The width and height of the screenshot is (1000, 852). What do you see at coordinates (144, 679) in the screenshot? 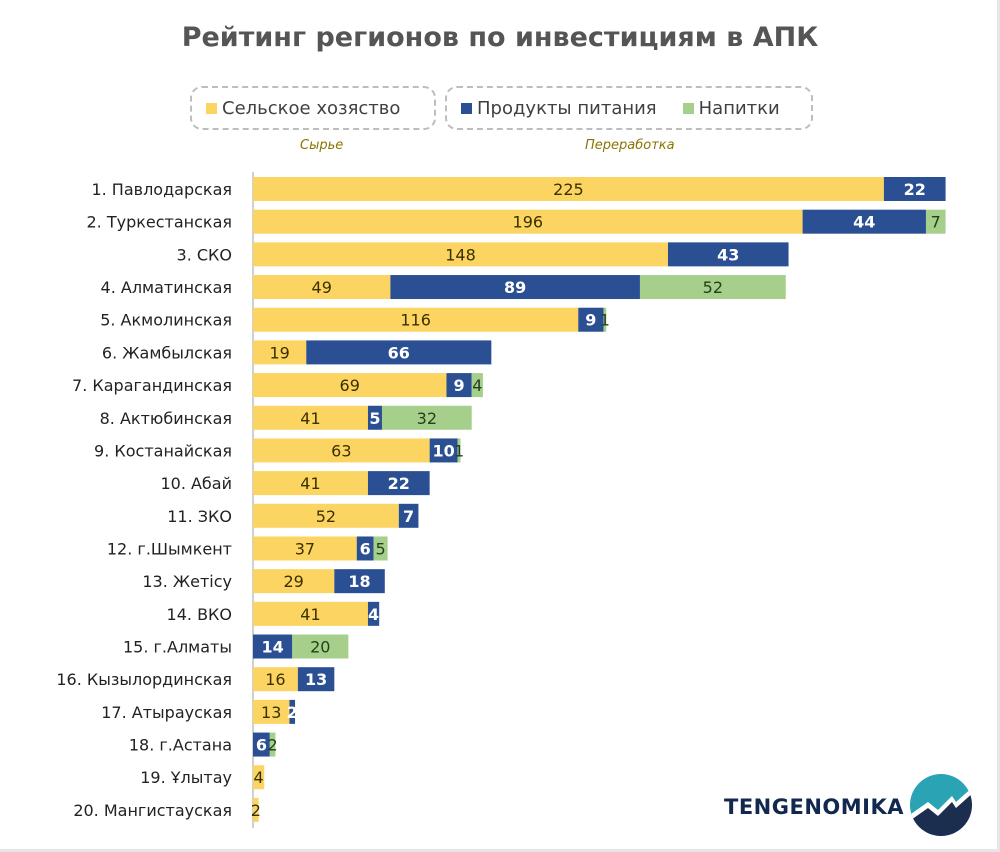
I see `category-label: 16. Кызылординская` at bounding box center [144, 679].